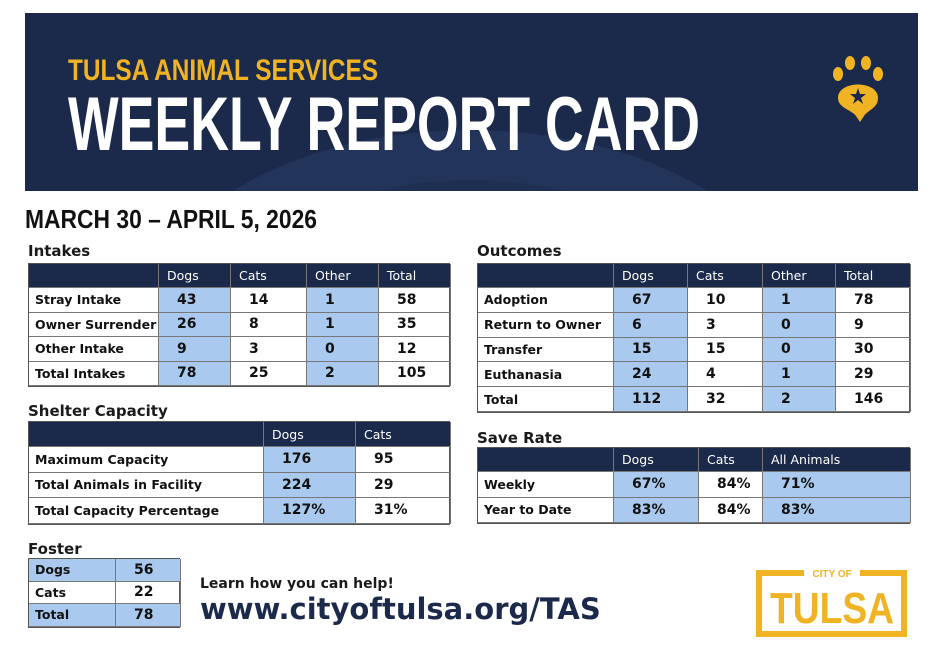 The image size is (940, 650). I want to click on row-label: Transfer, so click(546, 350).